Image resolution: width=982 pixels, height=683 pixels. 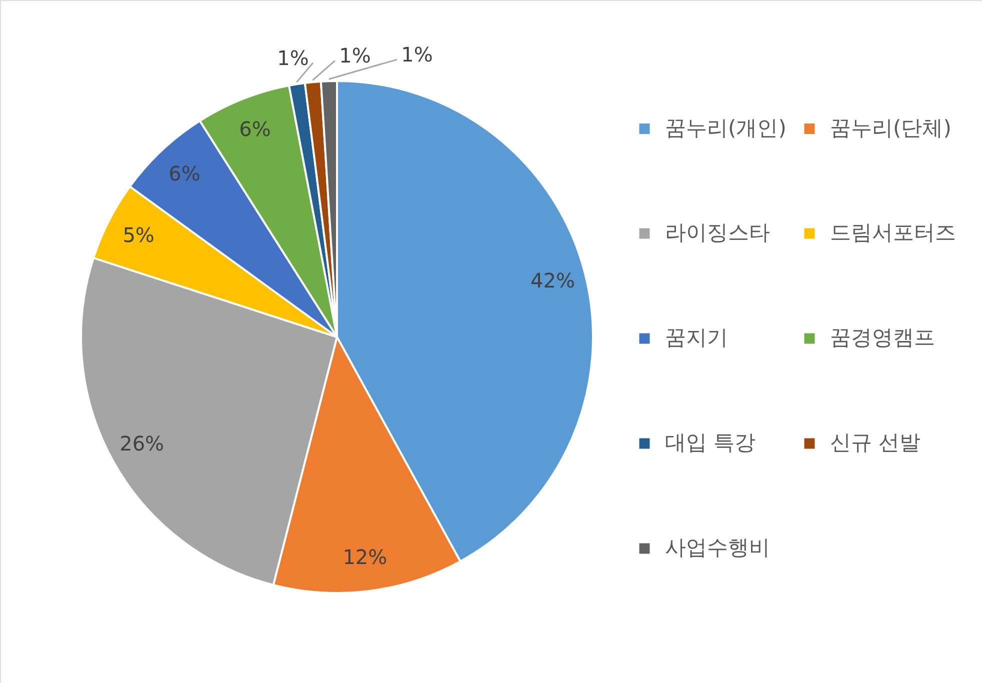 I want to click on legend-label: 신규 선발, so click(x=875, y=442).